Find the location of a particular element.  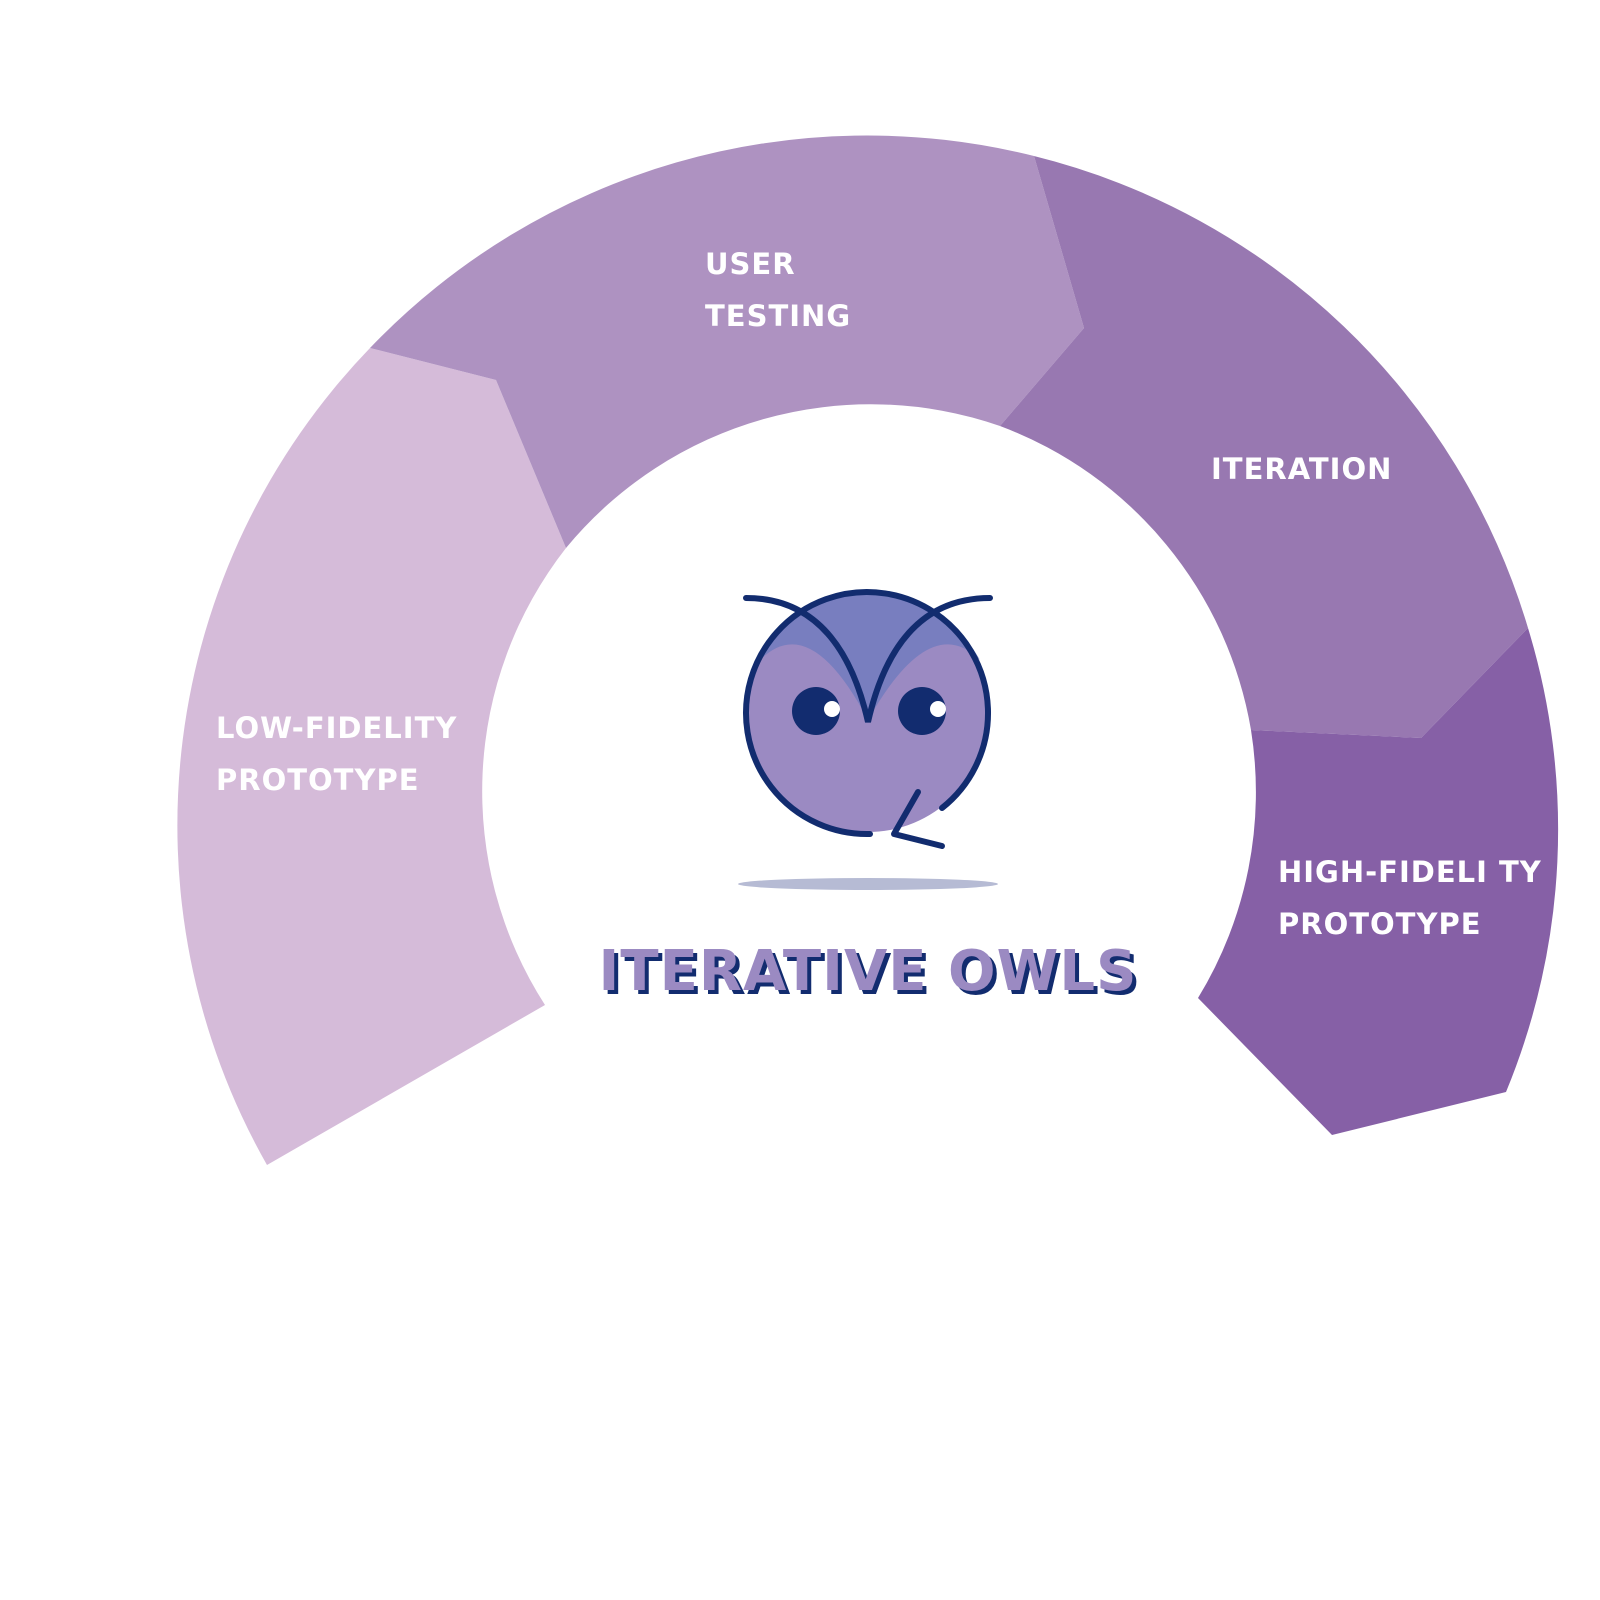

owl-right-eye is located at coordinates (922, 711).